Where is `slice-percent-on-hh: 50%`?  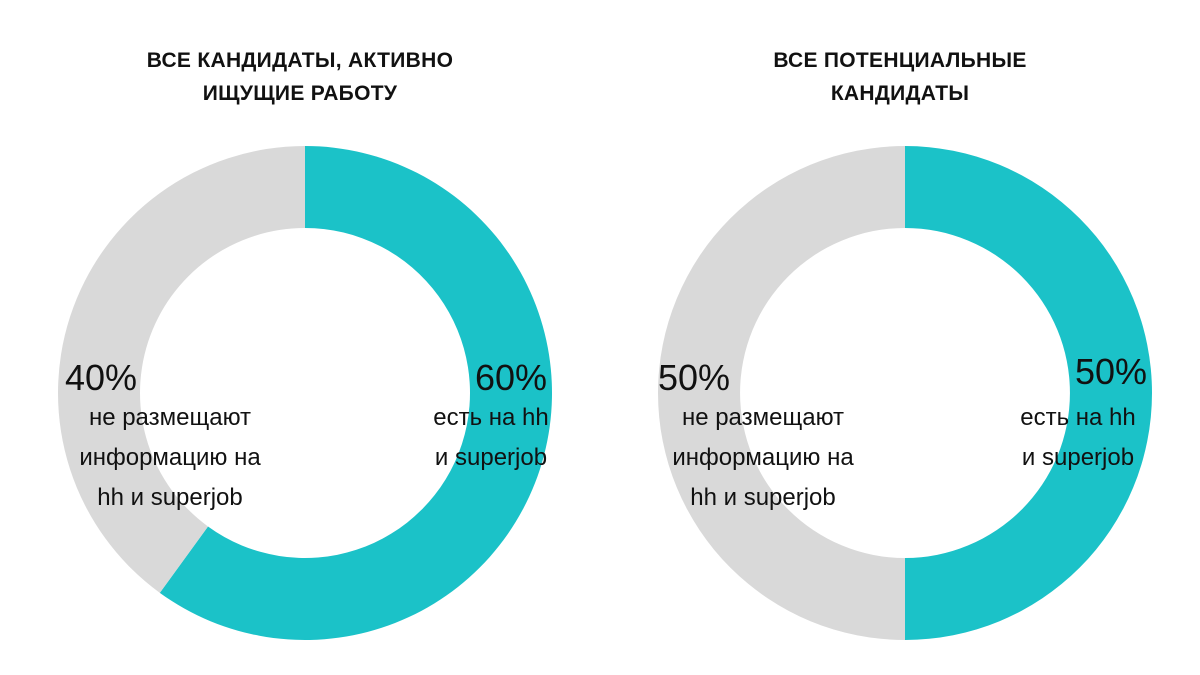
slice-percent-on-hh: 50% is located at coordinates (1111, 371).